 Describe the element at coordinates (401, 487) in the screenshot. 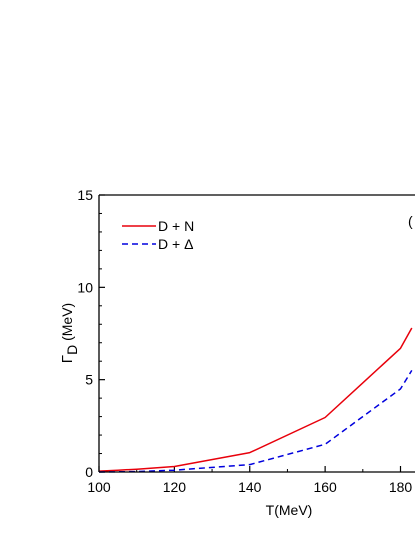

I see `x-tick-label: 180` at that location.